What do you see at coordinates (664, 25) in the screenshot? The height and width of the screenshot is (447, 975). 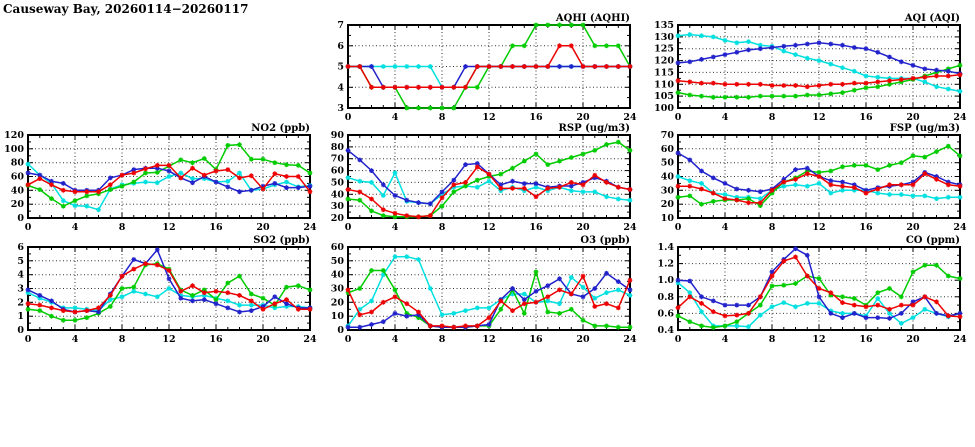 I see `svg-text: 135` at bounding box center [664, 25].